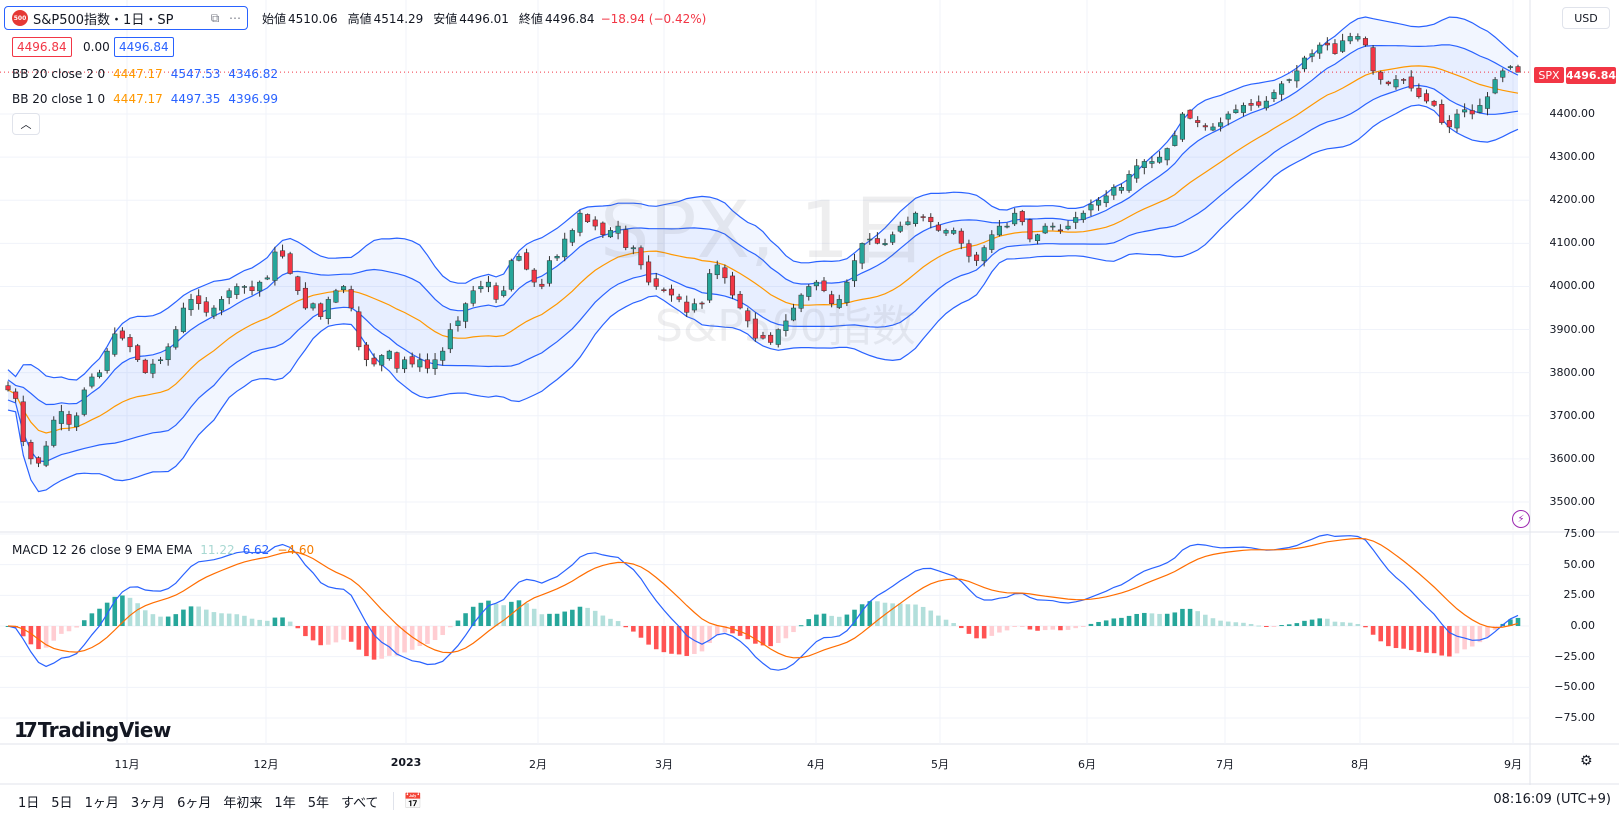  Describe the element at coordinates (359, 803) in the screenshot. I see `range-button-8: すべて` at that location.